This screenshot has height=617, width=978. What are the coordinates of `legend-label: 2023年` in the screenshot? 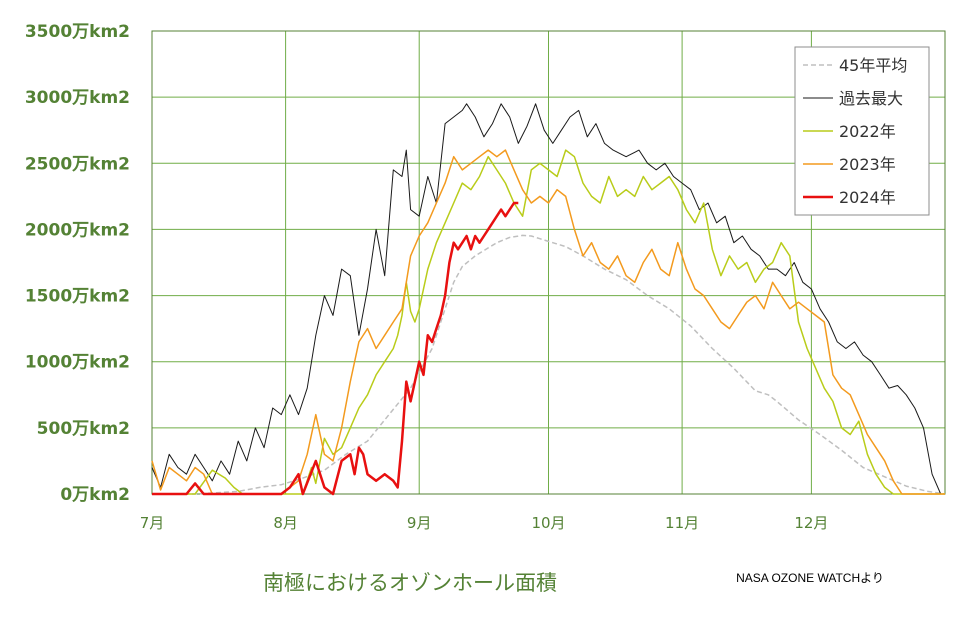 It's located at (867, 164).